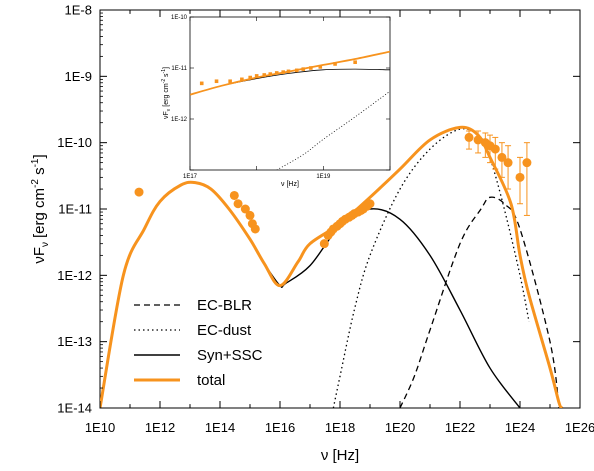 The width and height of the screenshot is (594, 471). Describe the element at coordinates (290, 184) in the screenshot. I see `inset-x-axis-title: ν [Hz]` at that location.